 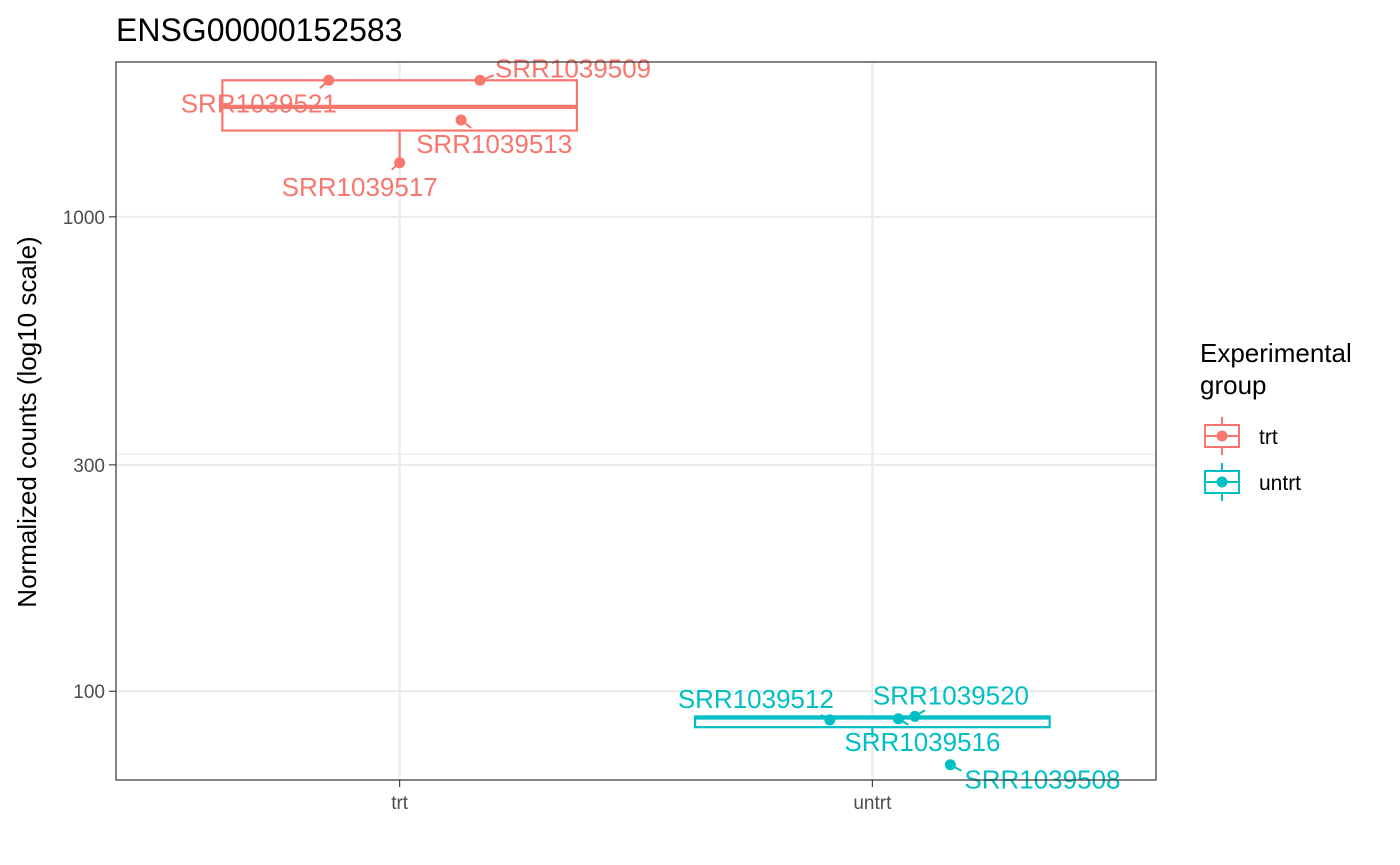 What do you see at coordinates (259, 30) in the screenshot?
I see `chart-title: ENSG00000152583` at bounding box center [259, 30].